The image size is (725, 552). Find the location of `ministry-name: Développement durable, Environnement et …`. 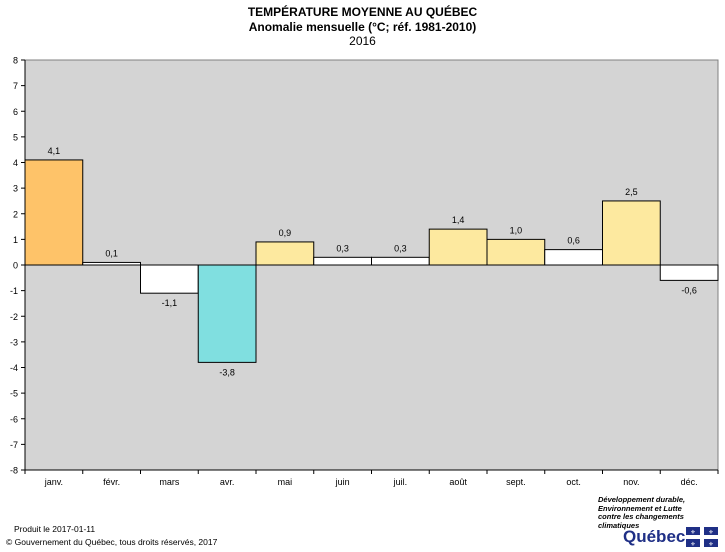

ministry-name: Développement durable, Environnement et … is located at coordinates (660, 512).